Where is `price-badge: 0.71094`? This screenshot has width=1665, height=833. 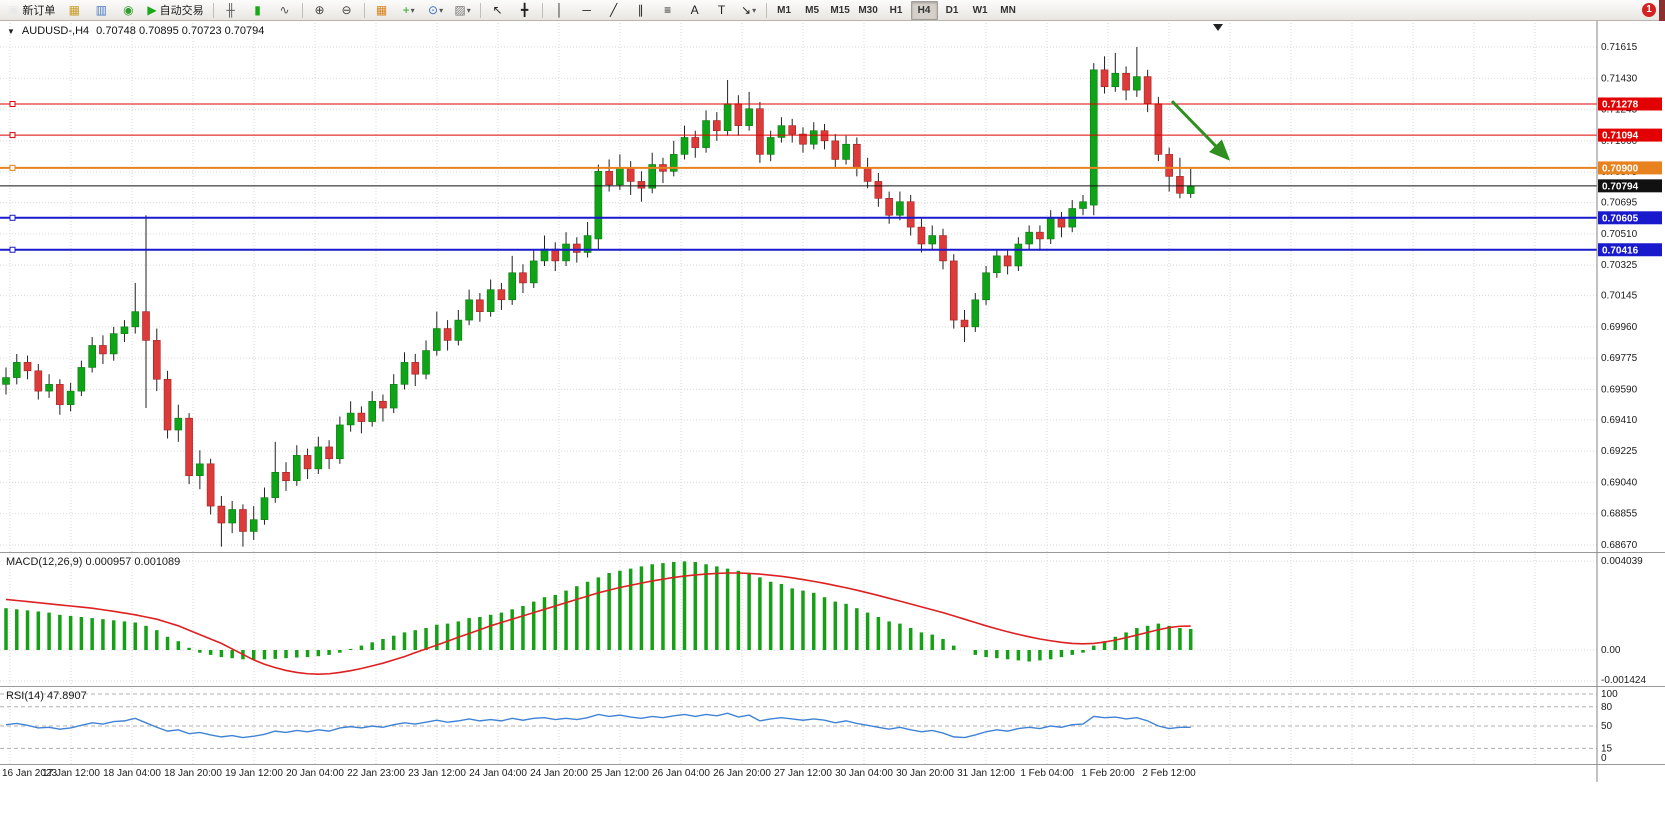
price-badge: 0.71094 is located at coordinates (1630, 135).